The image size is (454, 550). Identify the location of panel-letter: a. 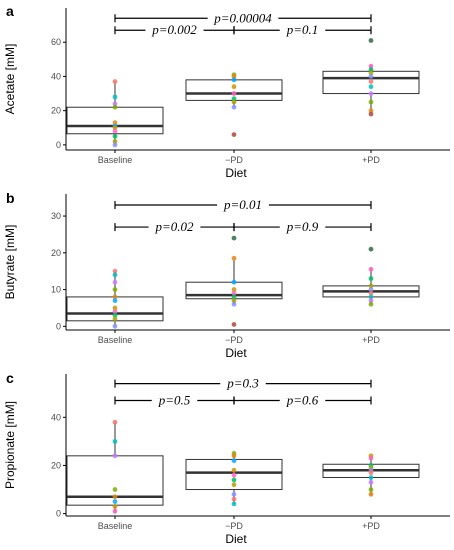
(10, 11).